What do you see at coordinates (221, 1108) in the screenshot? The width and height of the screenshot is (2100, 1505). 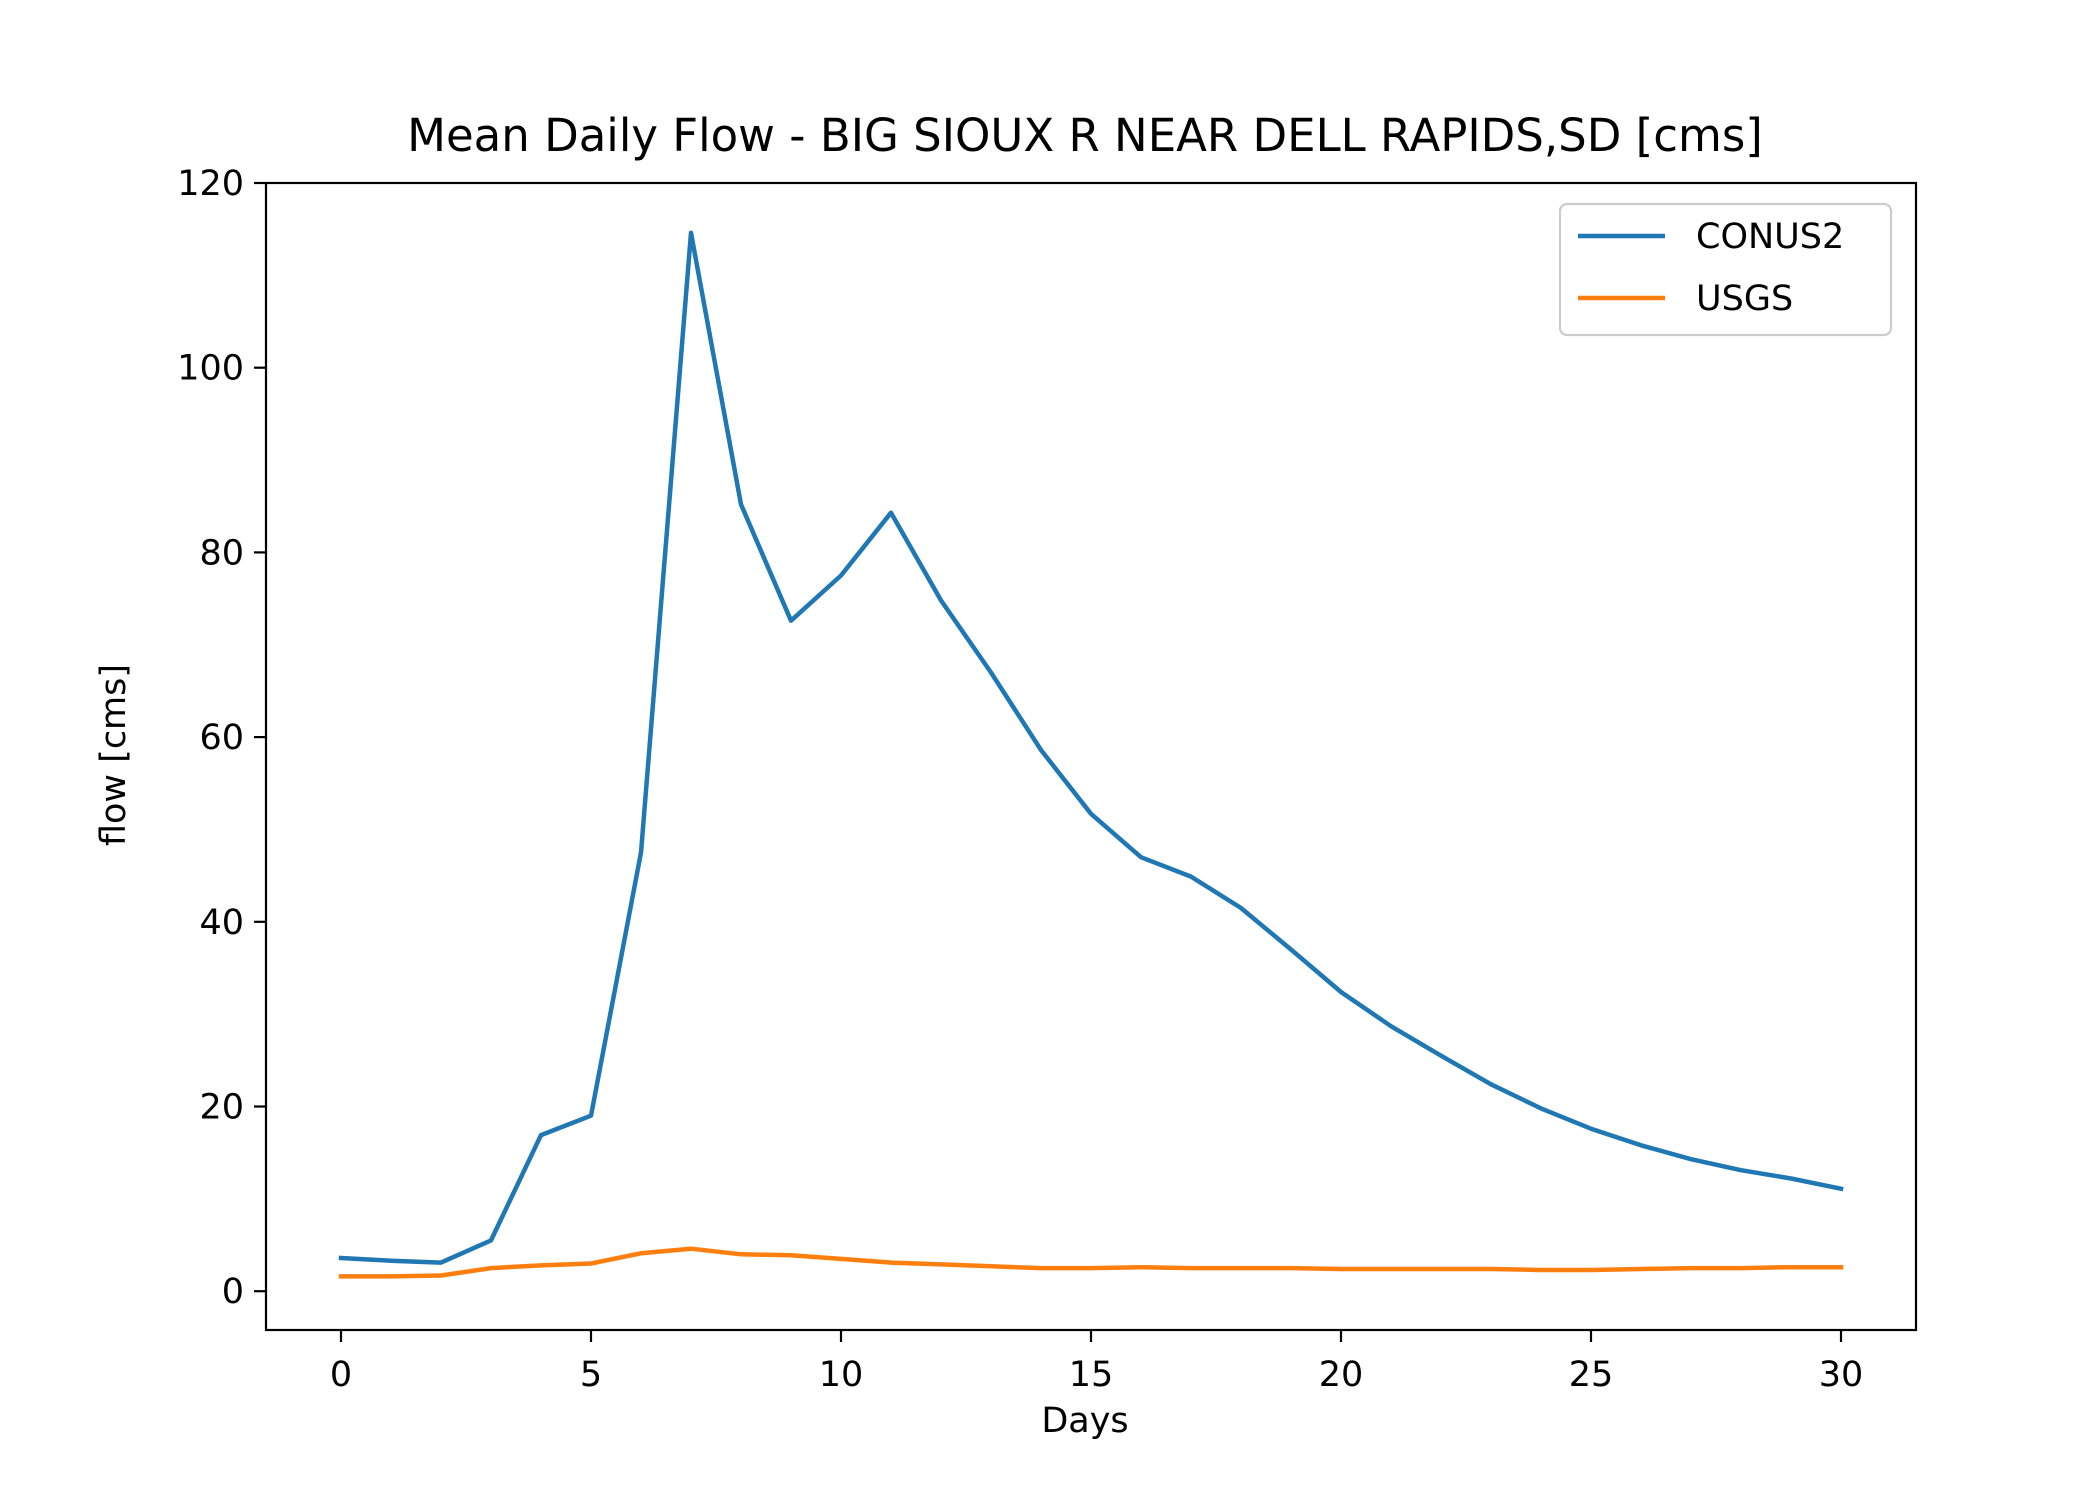 I see `y-tick-label: 20` at bounding box center [221, 1108].